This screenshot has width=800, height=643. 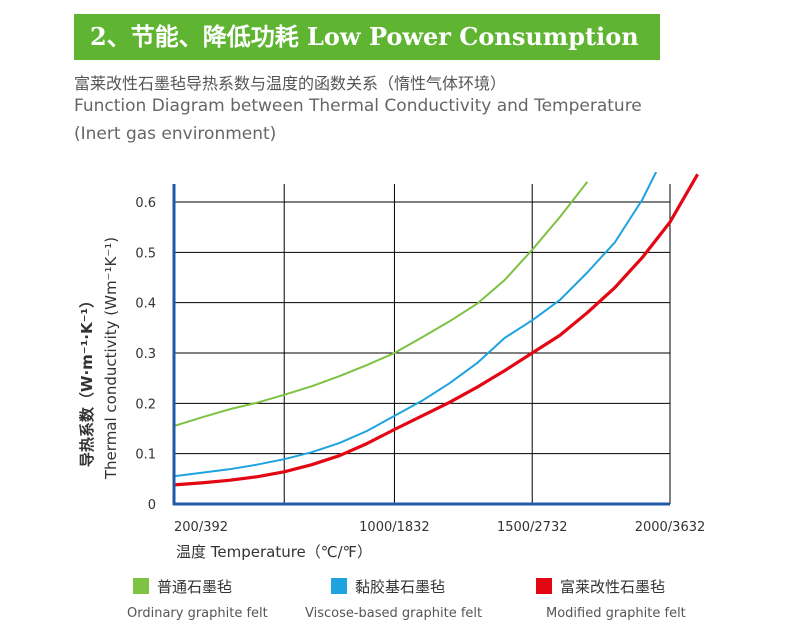 I want to click on x-tick-label: 1500/2732, so click(x=532, y=527).